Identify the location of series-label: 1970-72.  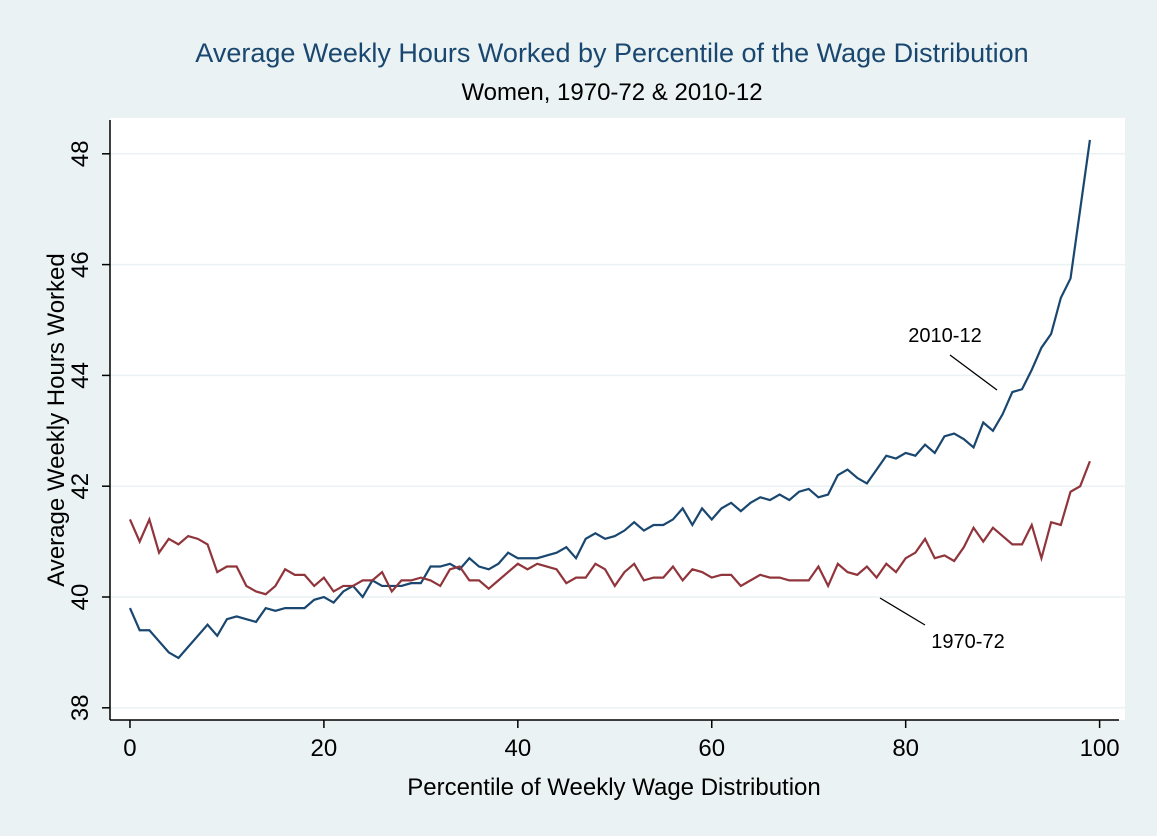
(967, 642).